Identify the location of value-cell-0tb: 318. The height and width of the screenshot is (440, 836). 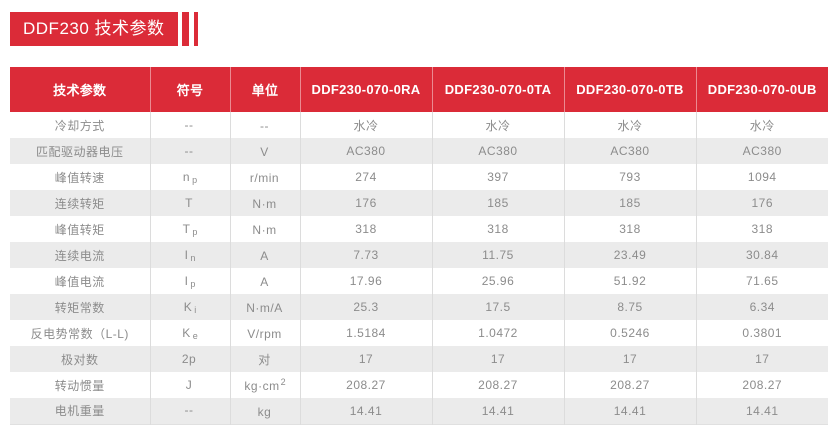
(630, 229).